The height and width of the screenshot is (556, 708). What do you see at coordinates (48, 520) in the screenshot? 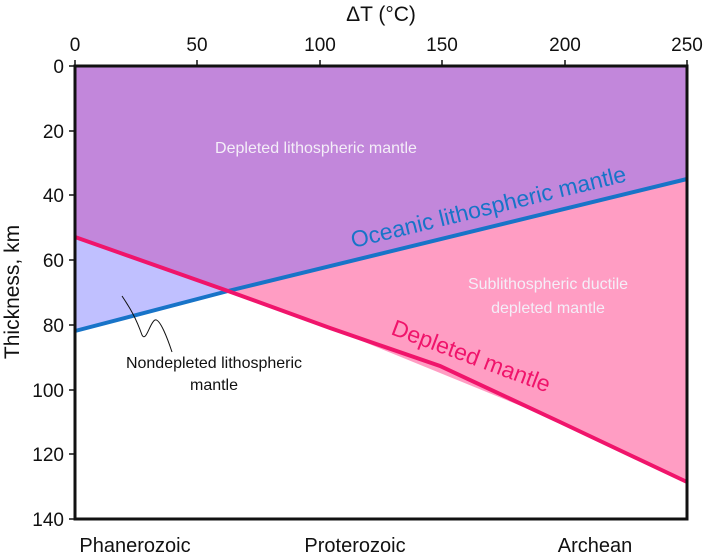
I see `y-tick-label: 140` at bounding box center [48, 520].